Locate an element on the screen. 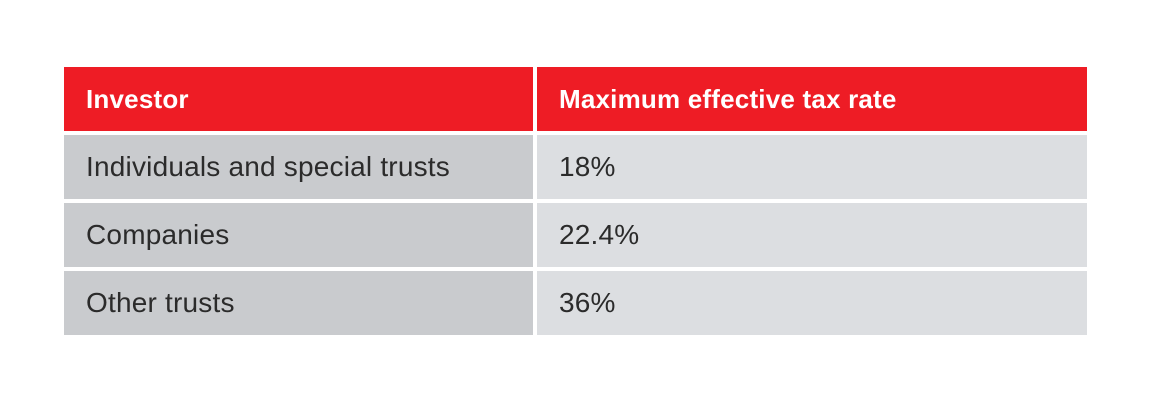 The width and height of the screenshot is (1152, 406). row-rate-other-trusts: 36% is located at coordinates (812, 303).